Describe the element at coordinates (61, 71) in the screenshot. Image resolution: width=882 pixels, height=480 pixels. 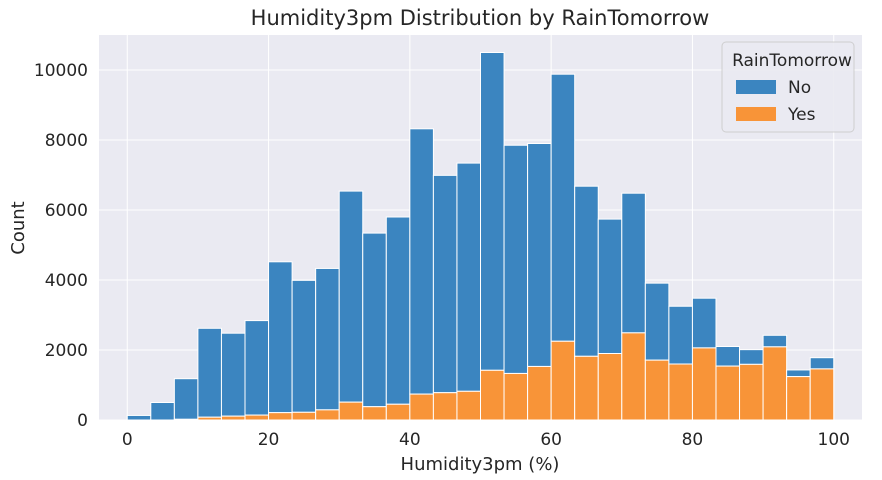
I see `y-tick-label: 10000` at that location.